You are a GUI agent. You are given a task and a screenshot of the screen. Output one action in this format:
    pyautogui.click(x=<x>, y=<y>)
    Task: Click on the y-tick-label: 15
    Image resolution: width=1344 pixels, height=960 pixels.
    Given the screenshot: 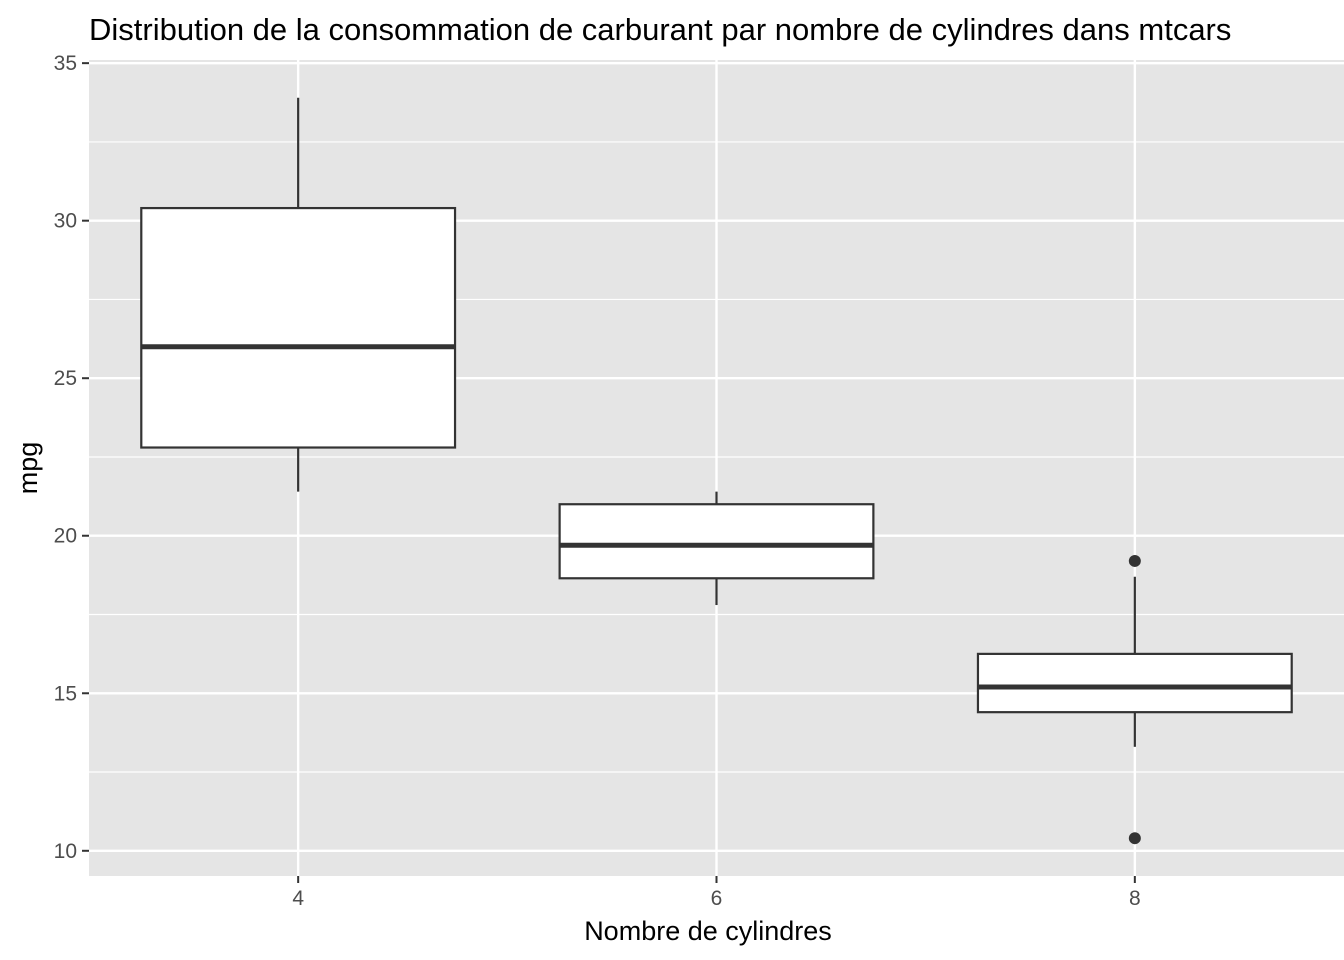 What is the action you would take?
    pyautogui.click(x=65, y=693)
    